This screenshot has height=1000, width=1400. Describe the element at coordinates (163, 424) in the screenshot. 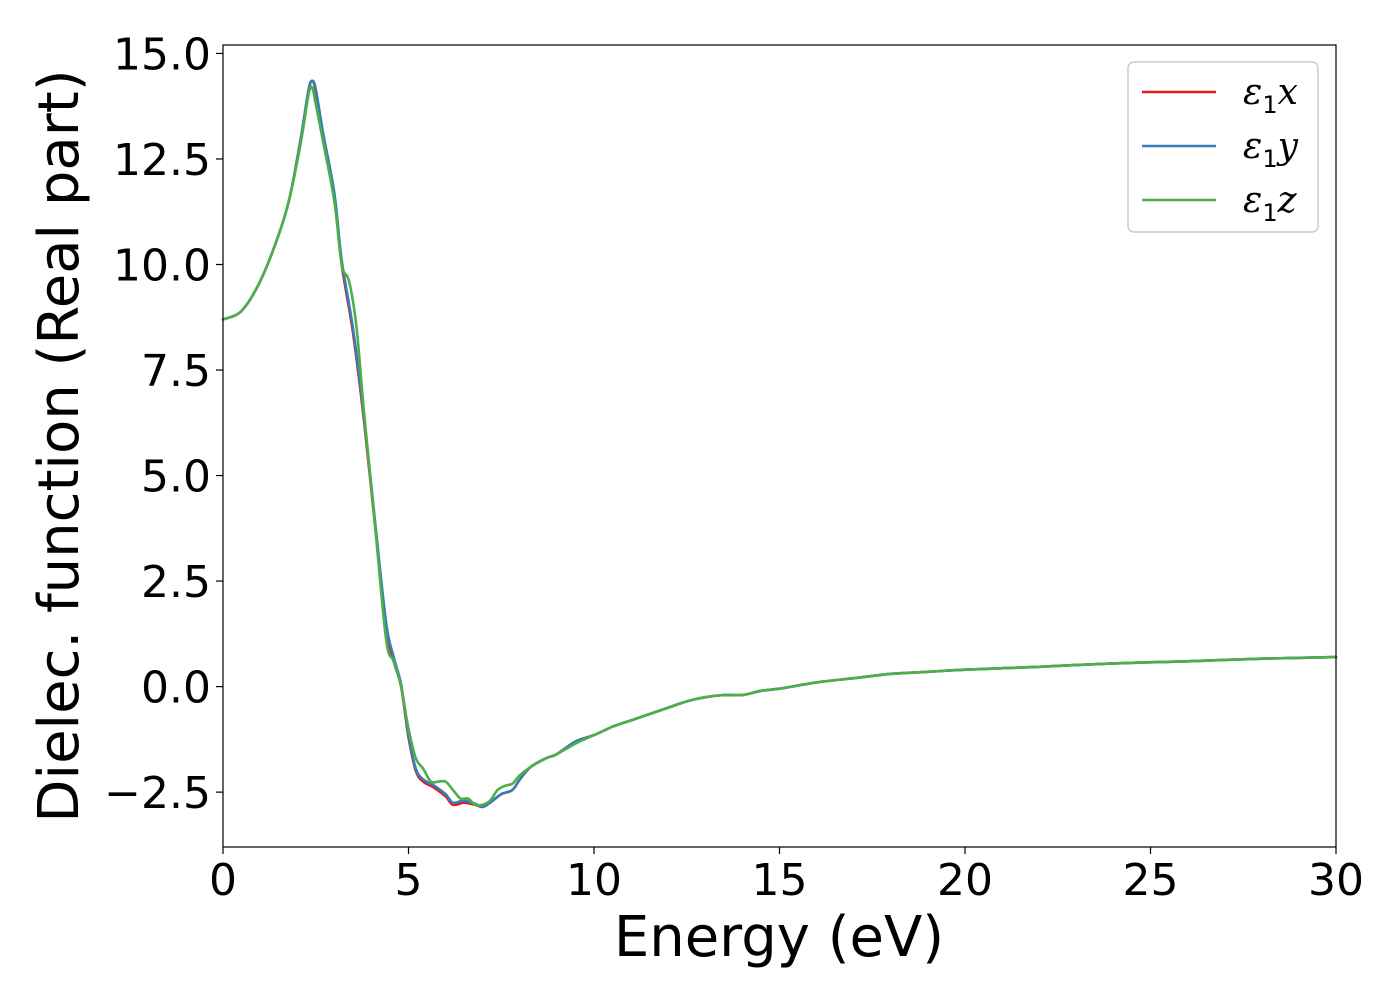

I see `y-axis: −2.5 0.0 2.5 5.0 7.5 10.0 12.5 15.0` at that location.